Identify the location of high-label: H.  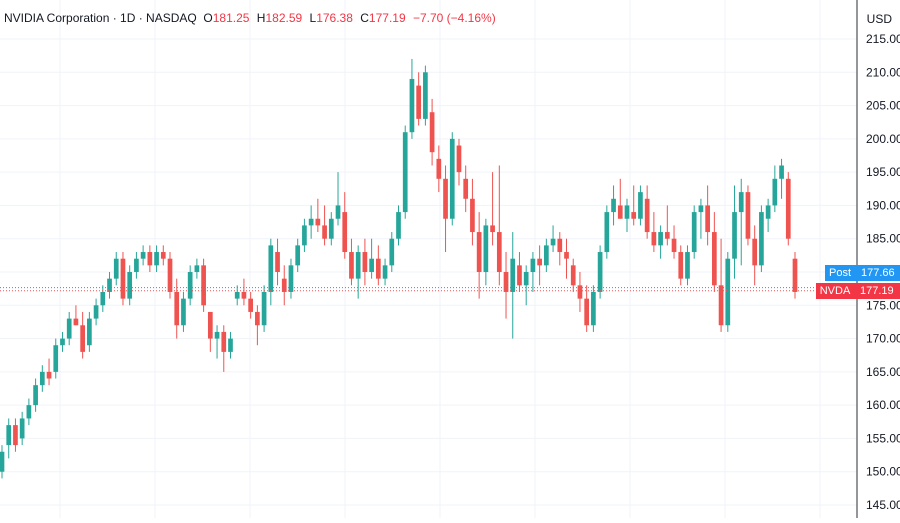
(261, 18).